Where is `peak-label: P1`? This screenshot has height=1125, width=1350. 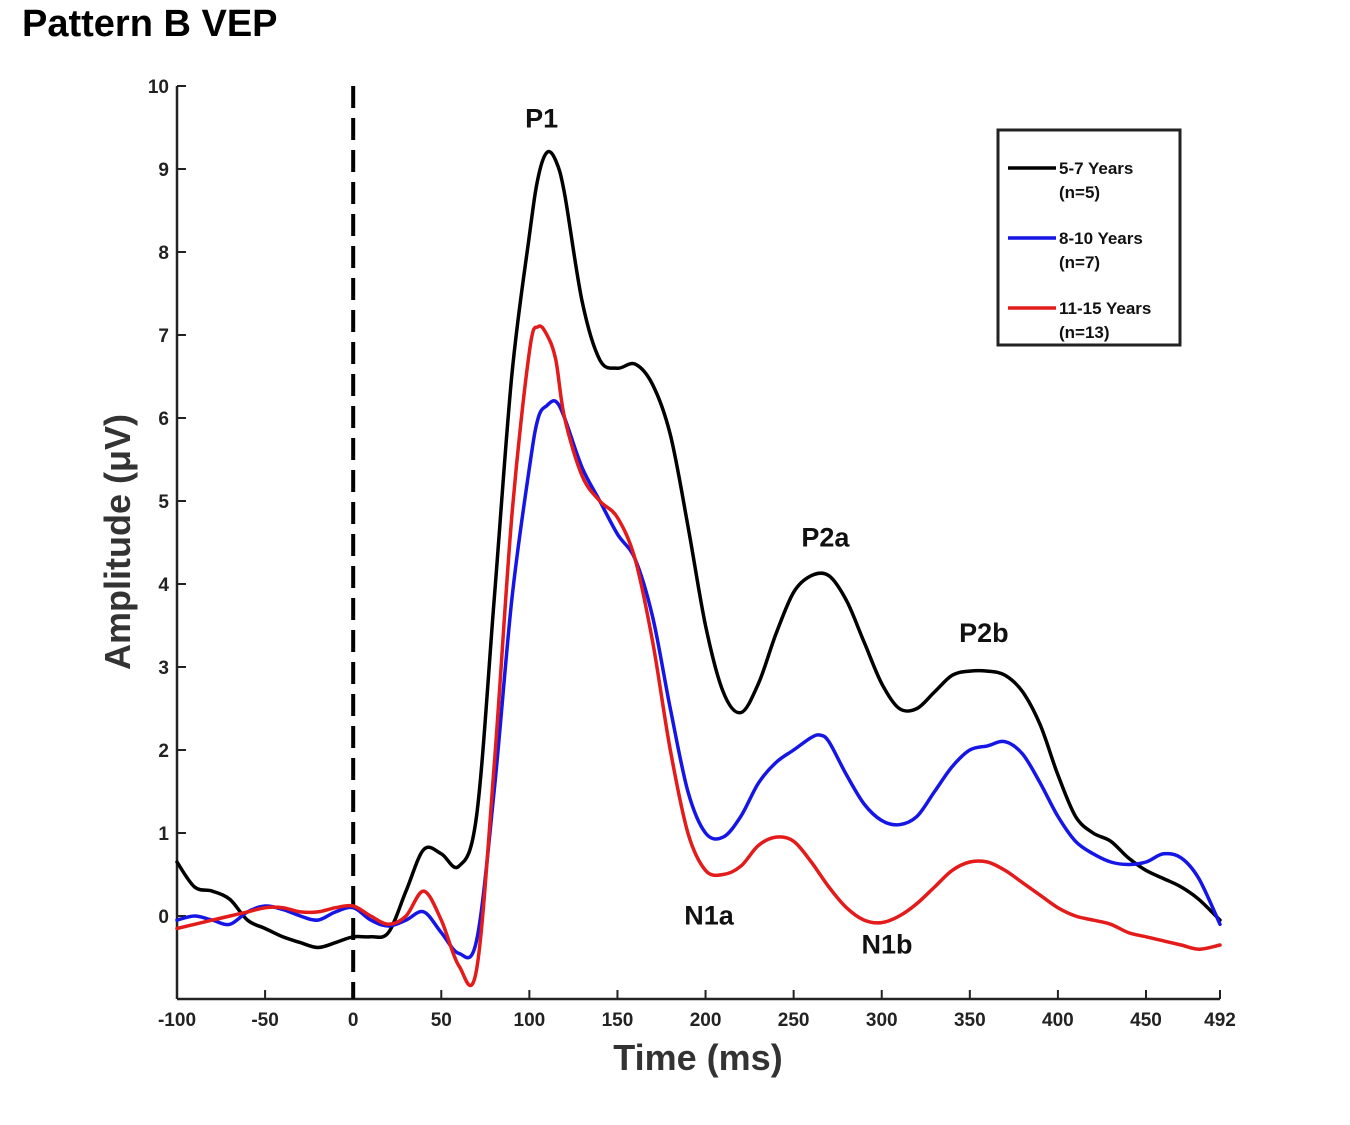
peak-label: P1 is located at coordinates (541, 119).